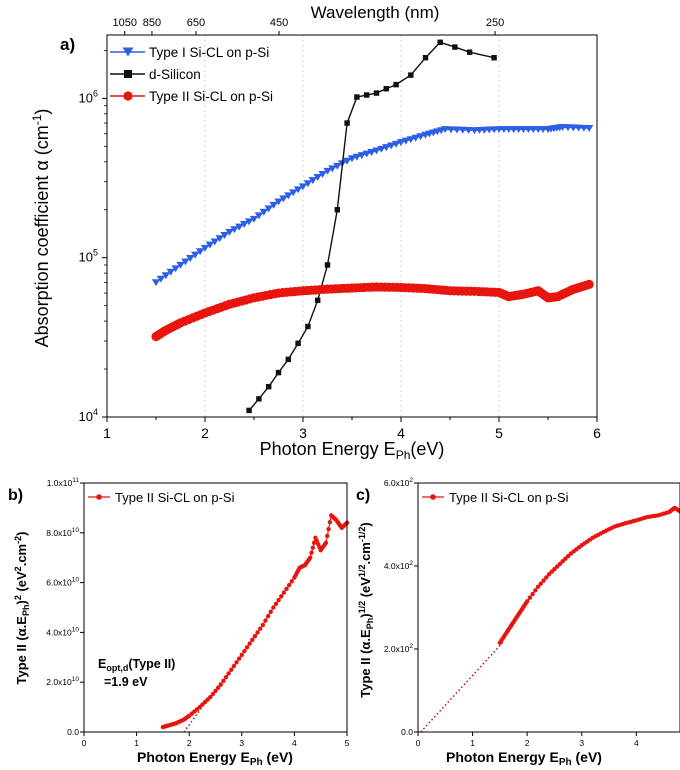  Describe the element at coordinates (375, 12) in the screenshot. I see `top-axis-label: Wavelength (nm)` at that location.